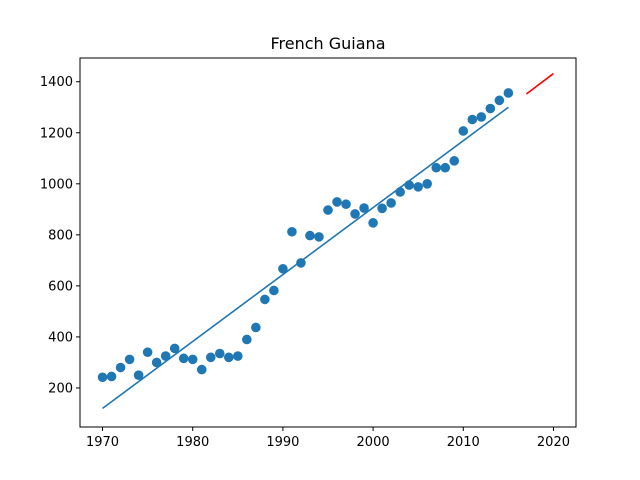 The width and height of the screenshot is (640, 480). I want to click on x-tick-label: 2010, so click(463, 442).